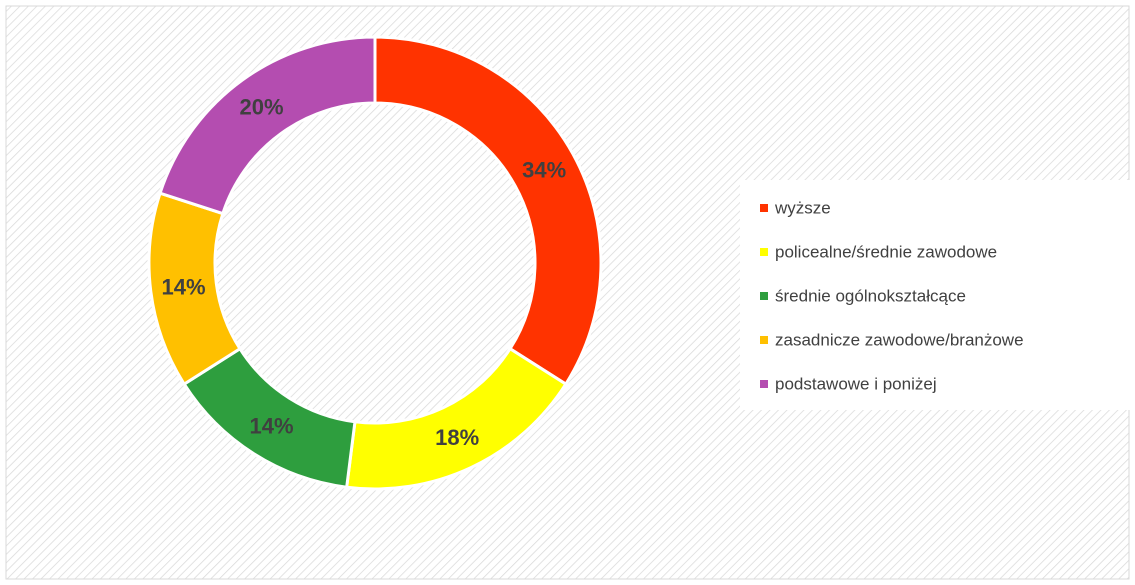 This screenshot has width=1135, height=585. What do you see at coordinates (856, 384) in the screenshot?
I see `legend-label: podstawowe i poniżej` at bounding box center [856, 384].